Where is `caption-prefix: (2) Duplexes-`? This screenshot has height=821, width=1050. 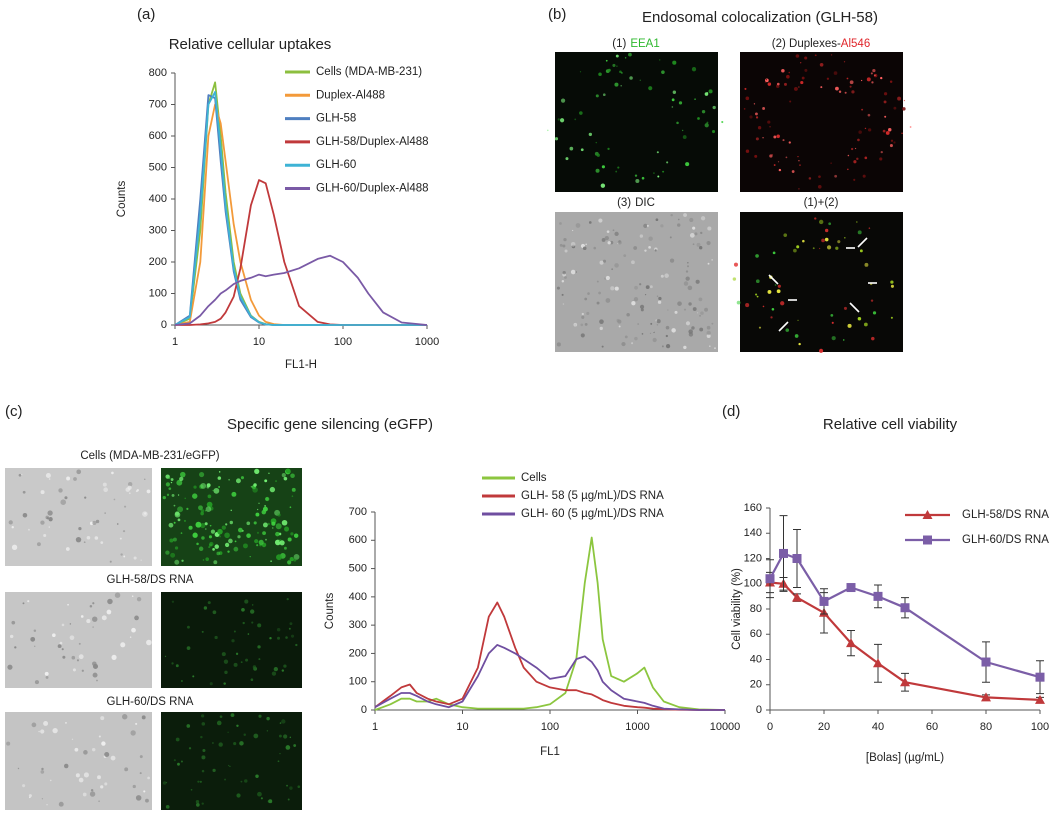
caption-prefix: (2) Duplexes- is located at coordinates (806, 44).